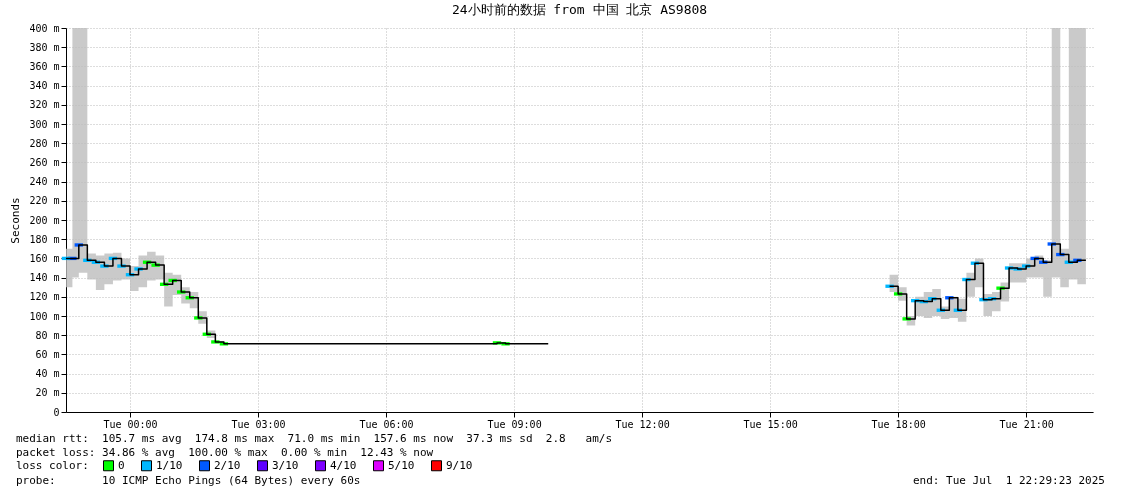 The height and width of the screenshot is (494, 1121). I want to click on text: packet loss: 34.86 % avg 100.00 % max 0.00 % min 12.43 % now, so click(225, 452).